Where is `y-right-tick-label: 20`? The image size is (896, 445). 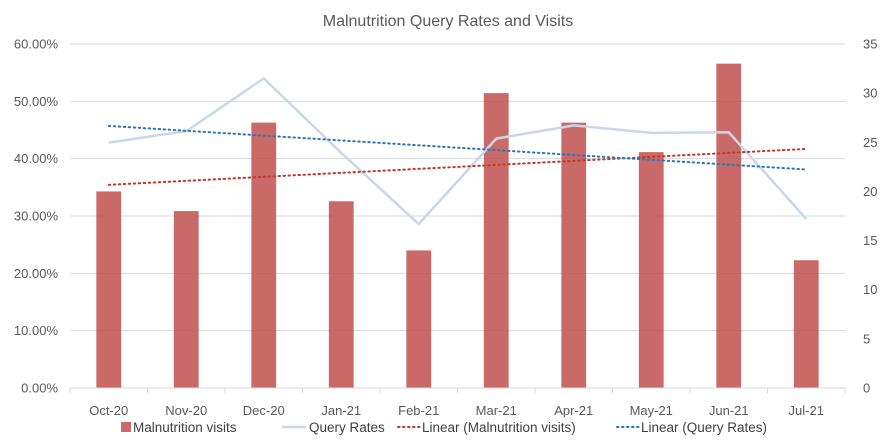 y-right-tick-label: 20 is located at coordinates (870, 191).